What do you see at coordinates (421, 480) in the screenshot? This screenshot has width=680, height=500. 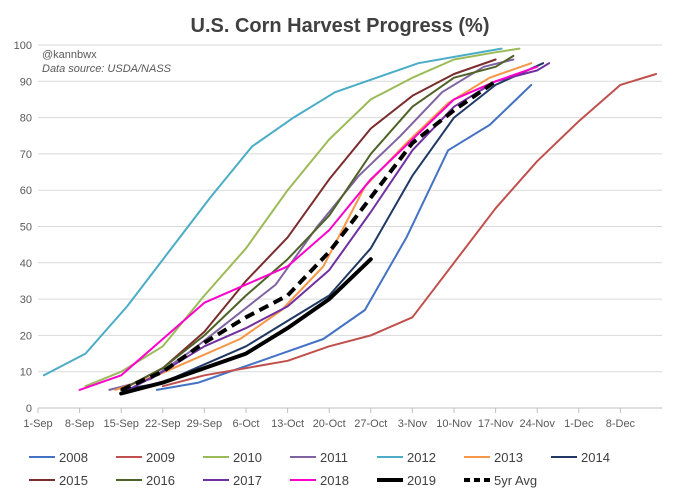 I see `legend-label-2019: 2019` at bounding box center [421, 480].